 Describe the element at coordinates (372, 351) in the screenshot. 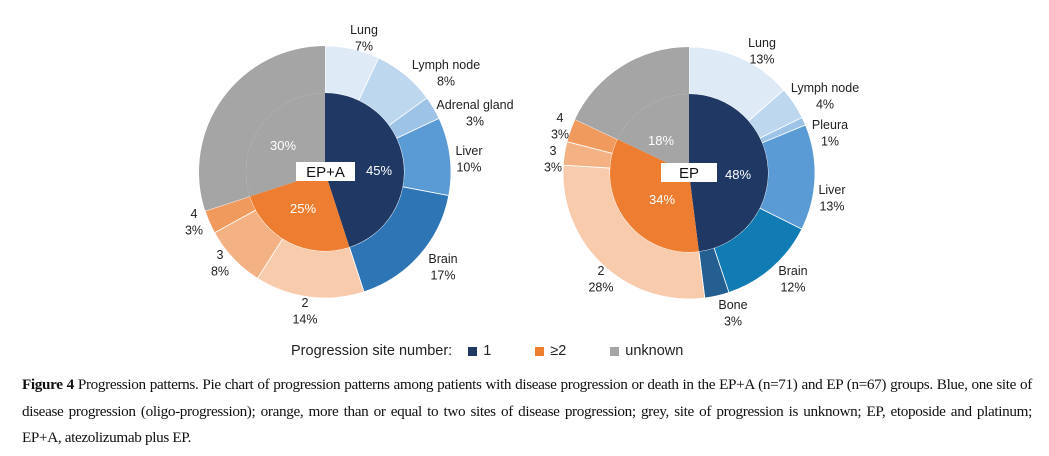

I see `legend-title: Progression site number:` at that location.